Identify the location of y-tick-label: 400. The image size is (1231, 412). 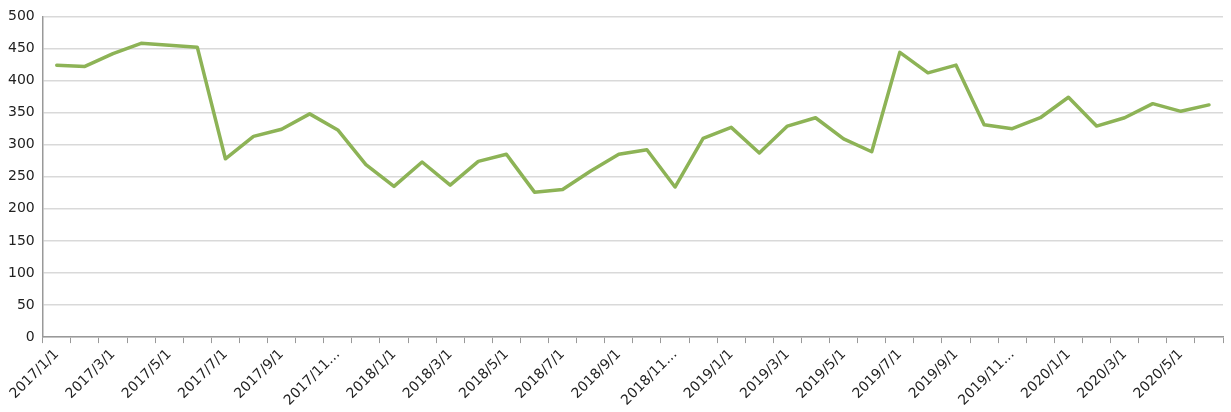
(21, 79).